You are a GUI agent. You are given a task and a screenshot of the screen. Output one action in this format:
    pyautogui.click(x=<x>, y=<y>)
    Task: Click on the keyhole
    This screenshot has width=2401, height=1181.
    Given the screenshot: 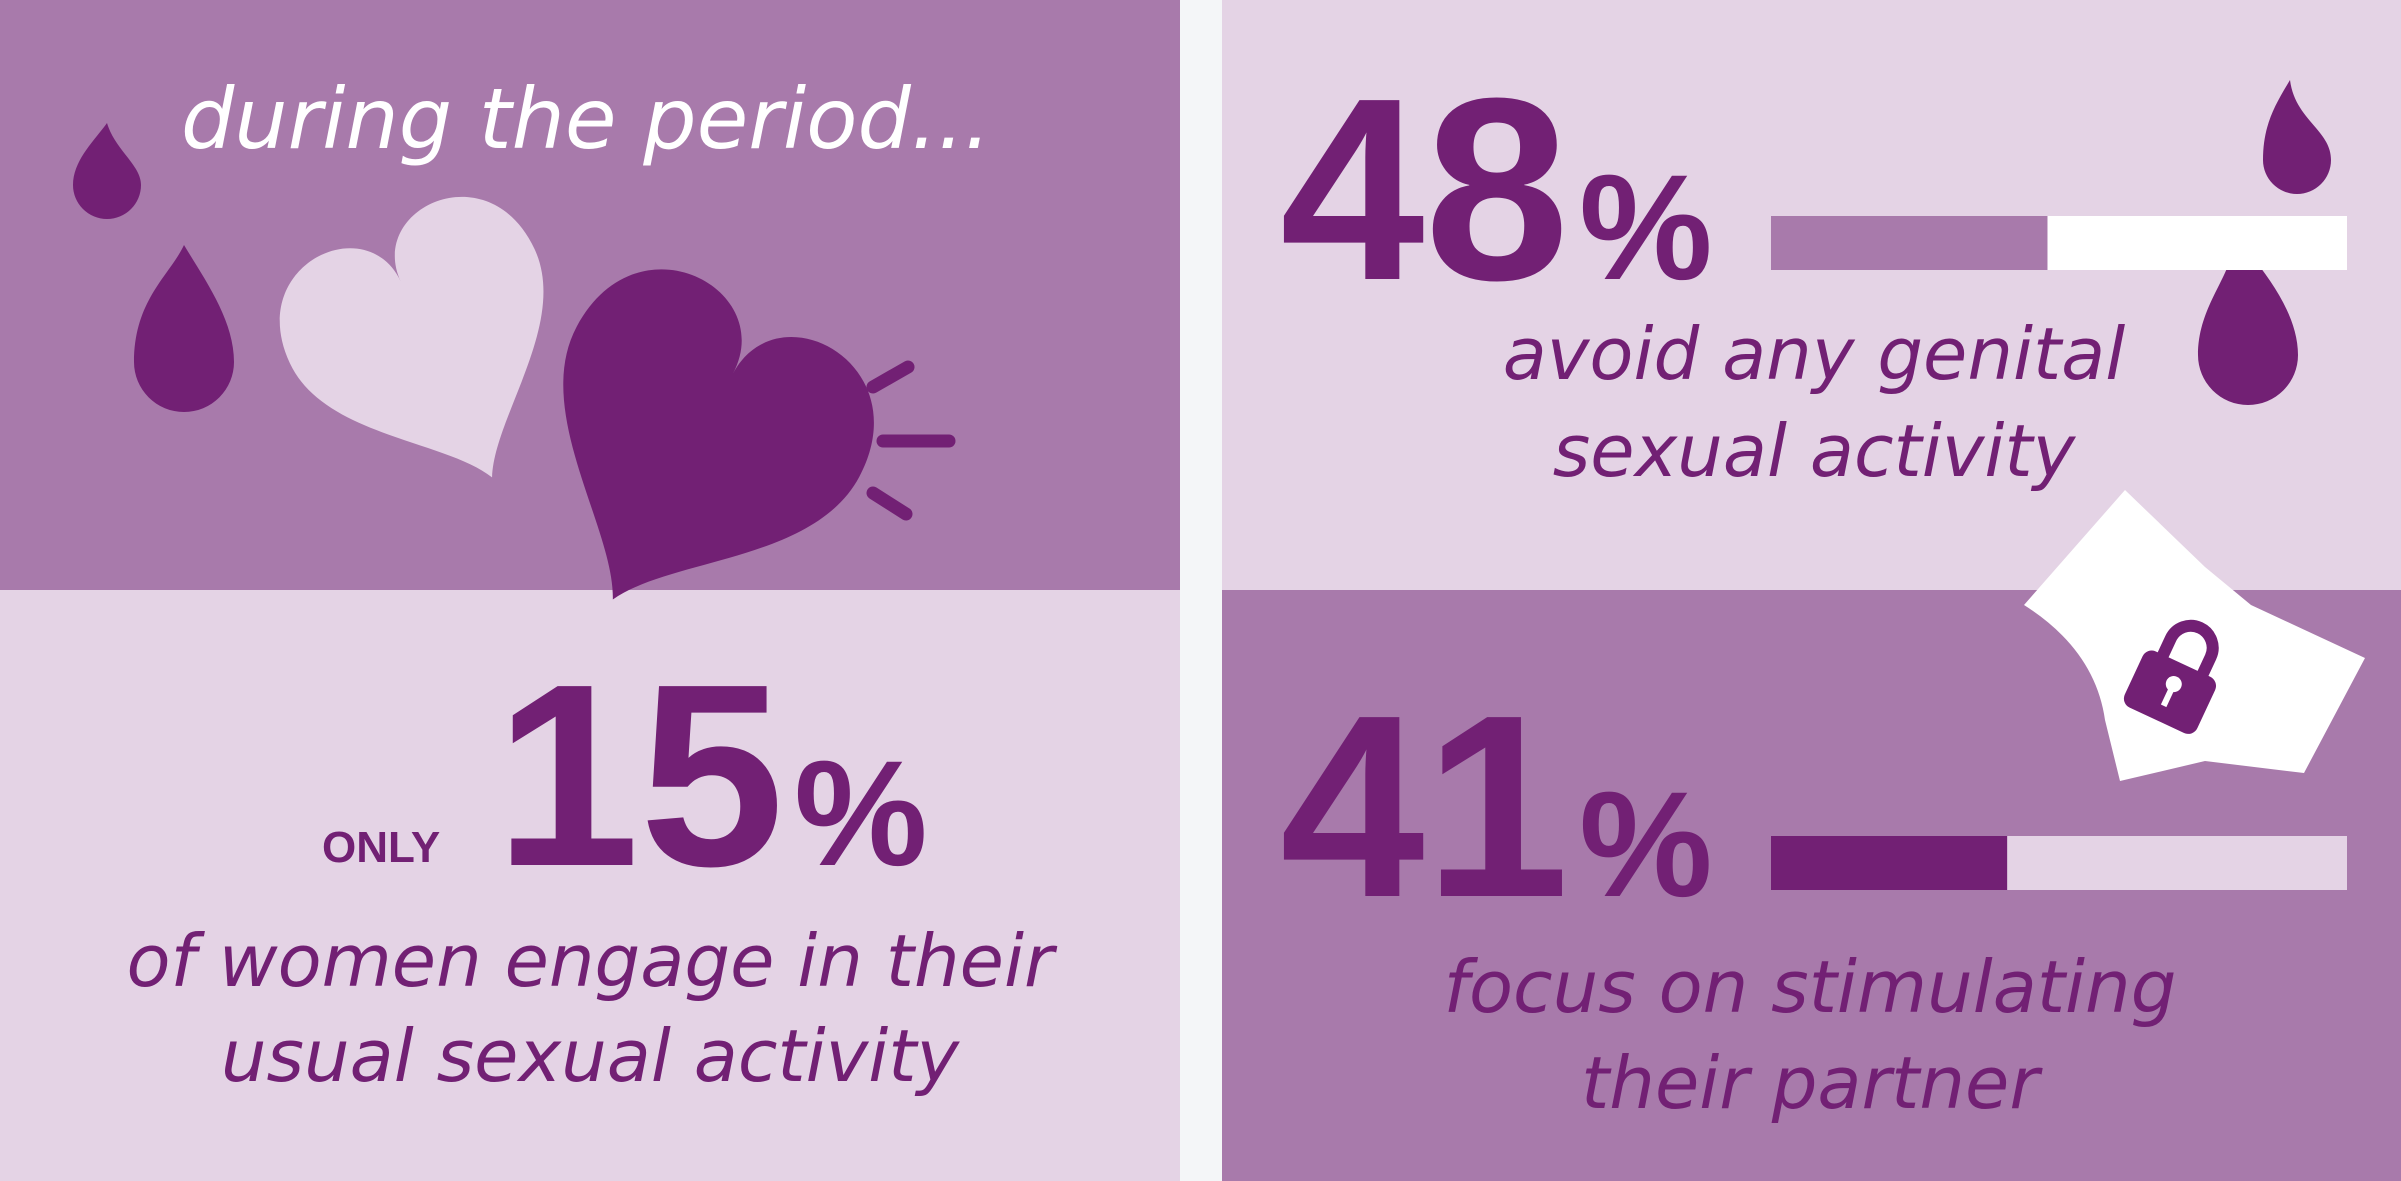 What is the action you would take?
    pyautogui.click(x=2168, y=696)
    